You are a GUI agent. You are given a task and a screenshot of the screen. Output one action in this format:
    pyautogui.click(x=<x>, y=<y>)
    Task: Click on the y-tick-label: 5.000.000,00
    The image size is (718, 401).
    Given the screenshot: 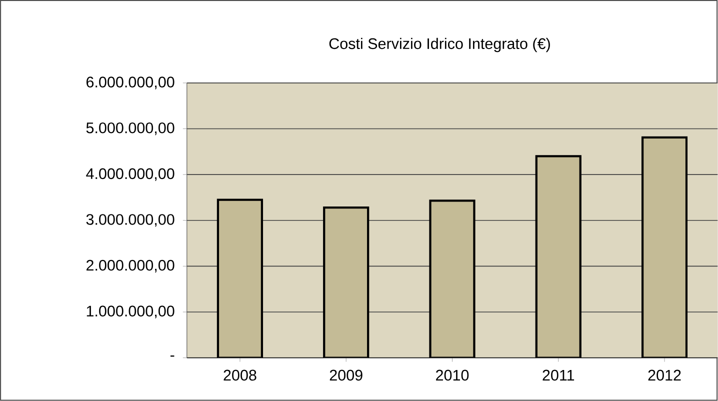 What is the action you would take?
    pyautogui.click(x=130, y=129)
    